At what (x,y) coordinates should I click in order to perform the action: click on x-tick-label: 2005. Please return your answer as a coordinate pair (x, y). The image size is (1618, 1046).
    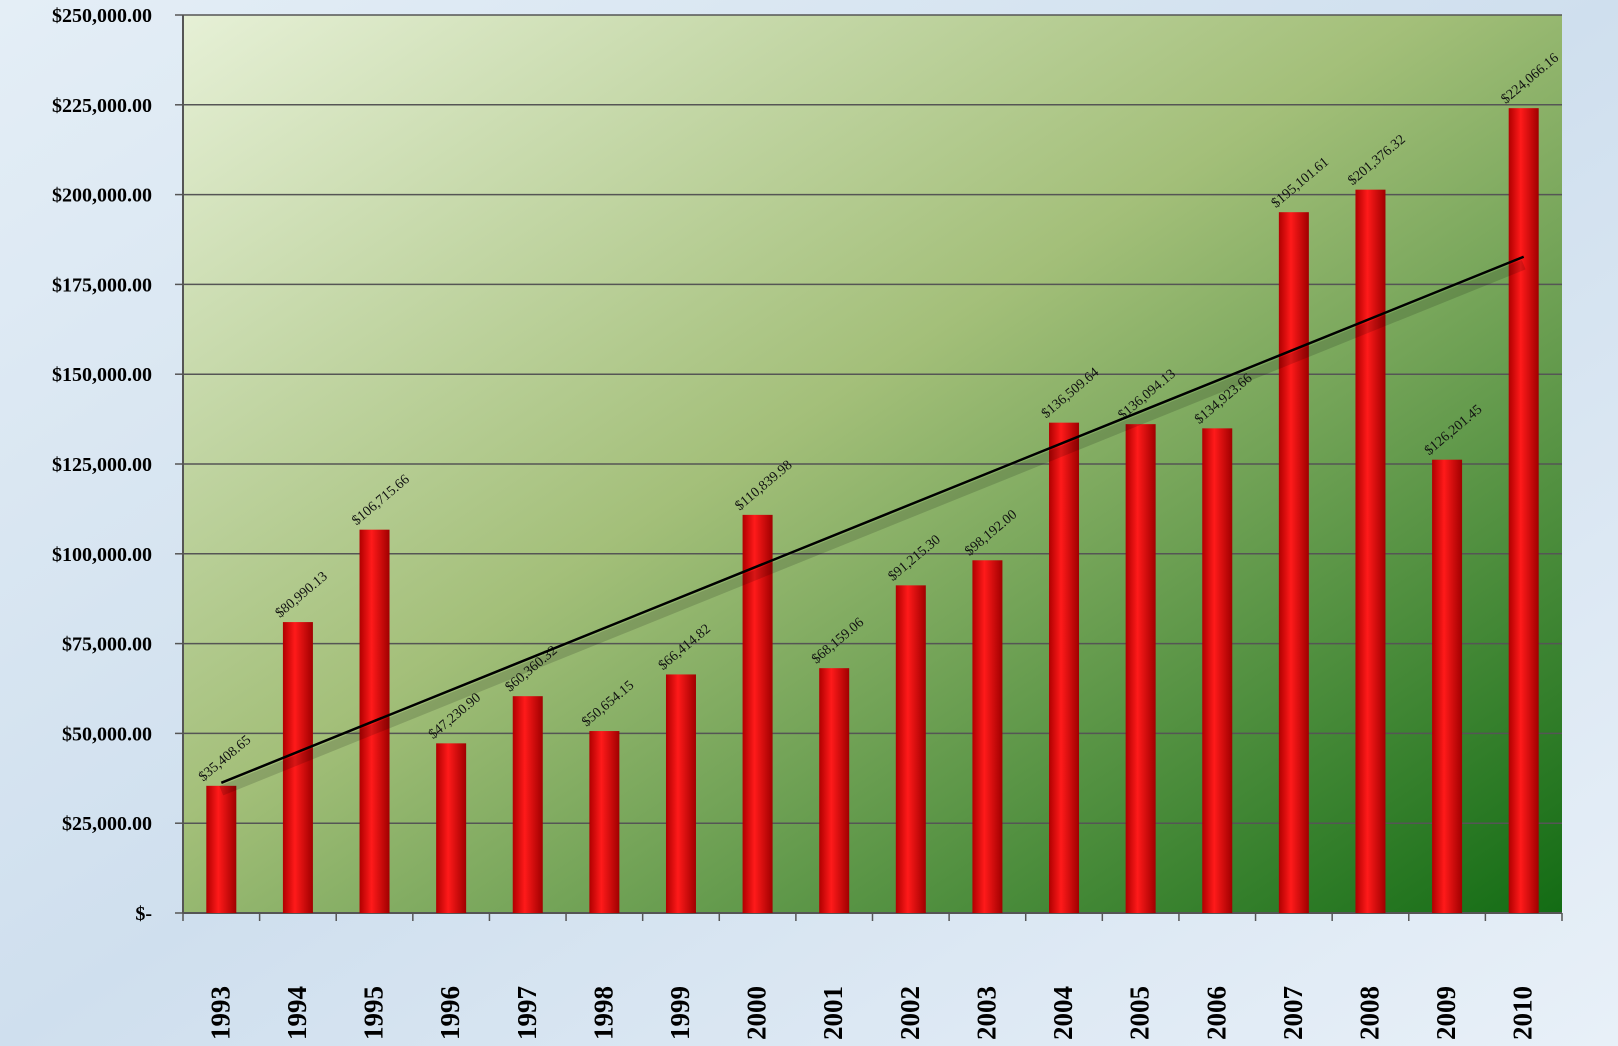
    Looking at the image, I should click on (1140, 1013).